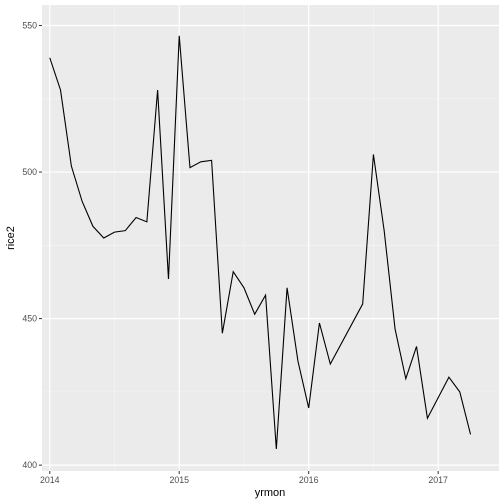  What do you see at coordinates (29, 465) in the screenshot?
I see `y-tick-label: 400` at bounding box center [29, 465].